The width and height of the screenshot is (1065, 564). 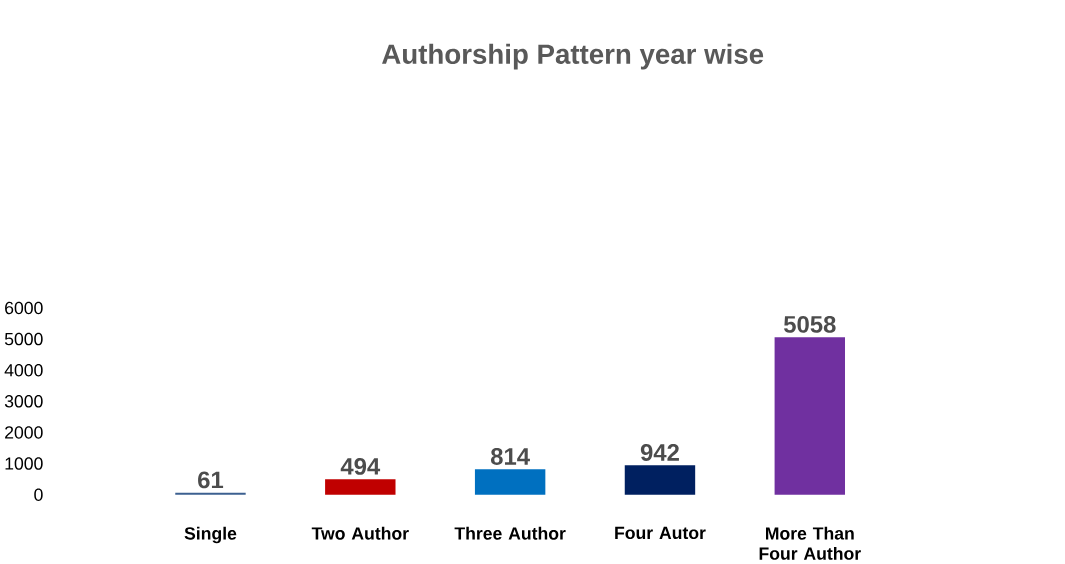 What do you see at coordinates (573, 56) in the screenshot?
I see `chart-title: Authorship Pattern year wise` at bounding box center [573, 56].